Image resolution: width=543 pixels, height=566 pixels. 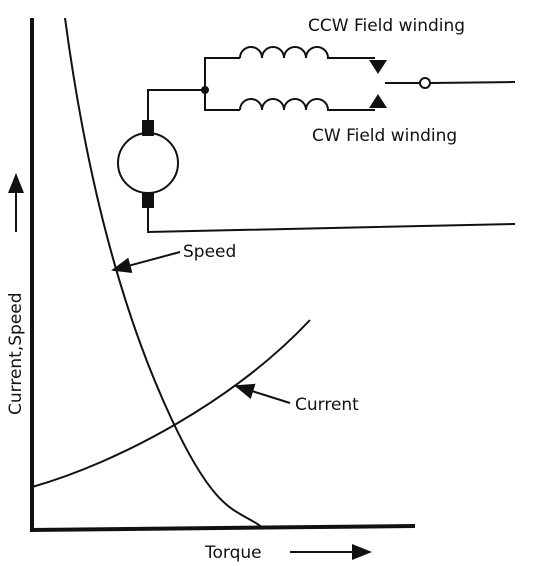 I want to click on cw-label: CW Field winding, so click(x=384, y=136).